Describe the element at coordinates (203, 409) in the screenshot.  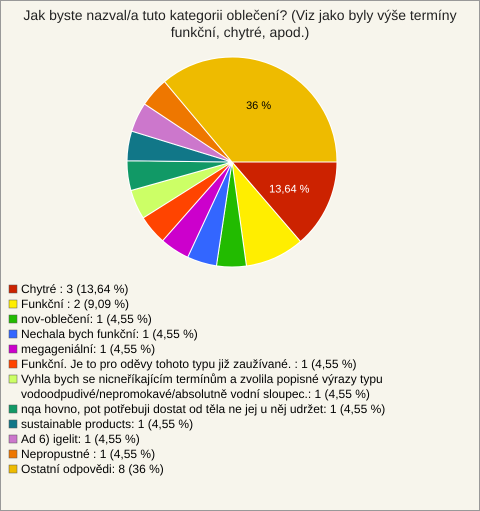
I see `legend-label: nqa hovno, pot potřebuji dostat od těla ne jej u něj udržet: 1 (4,55 %)` at that location.